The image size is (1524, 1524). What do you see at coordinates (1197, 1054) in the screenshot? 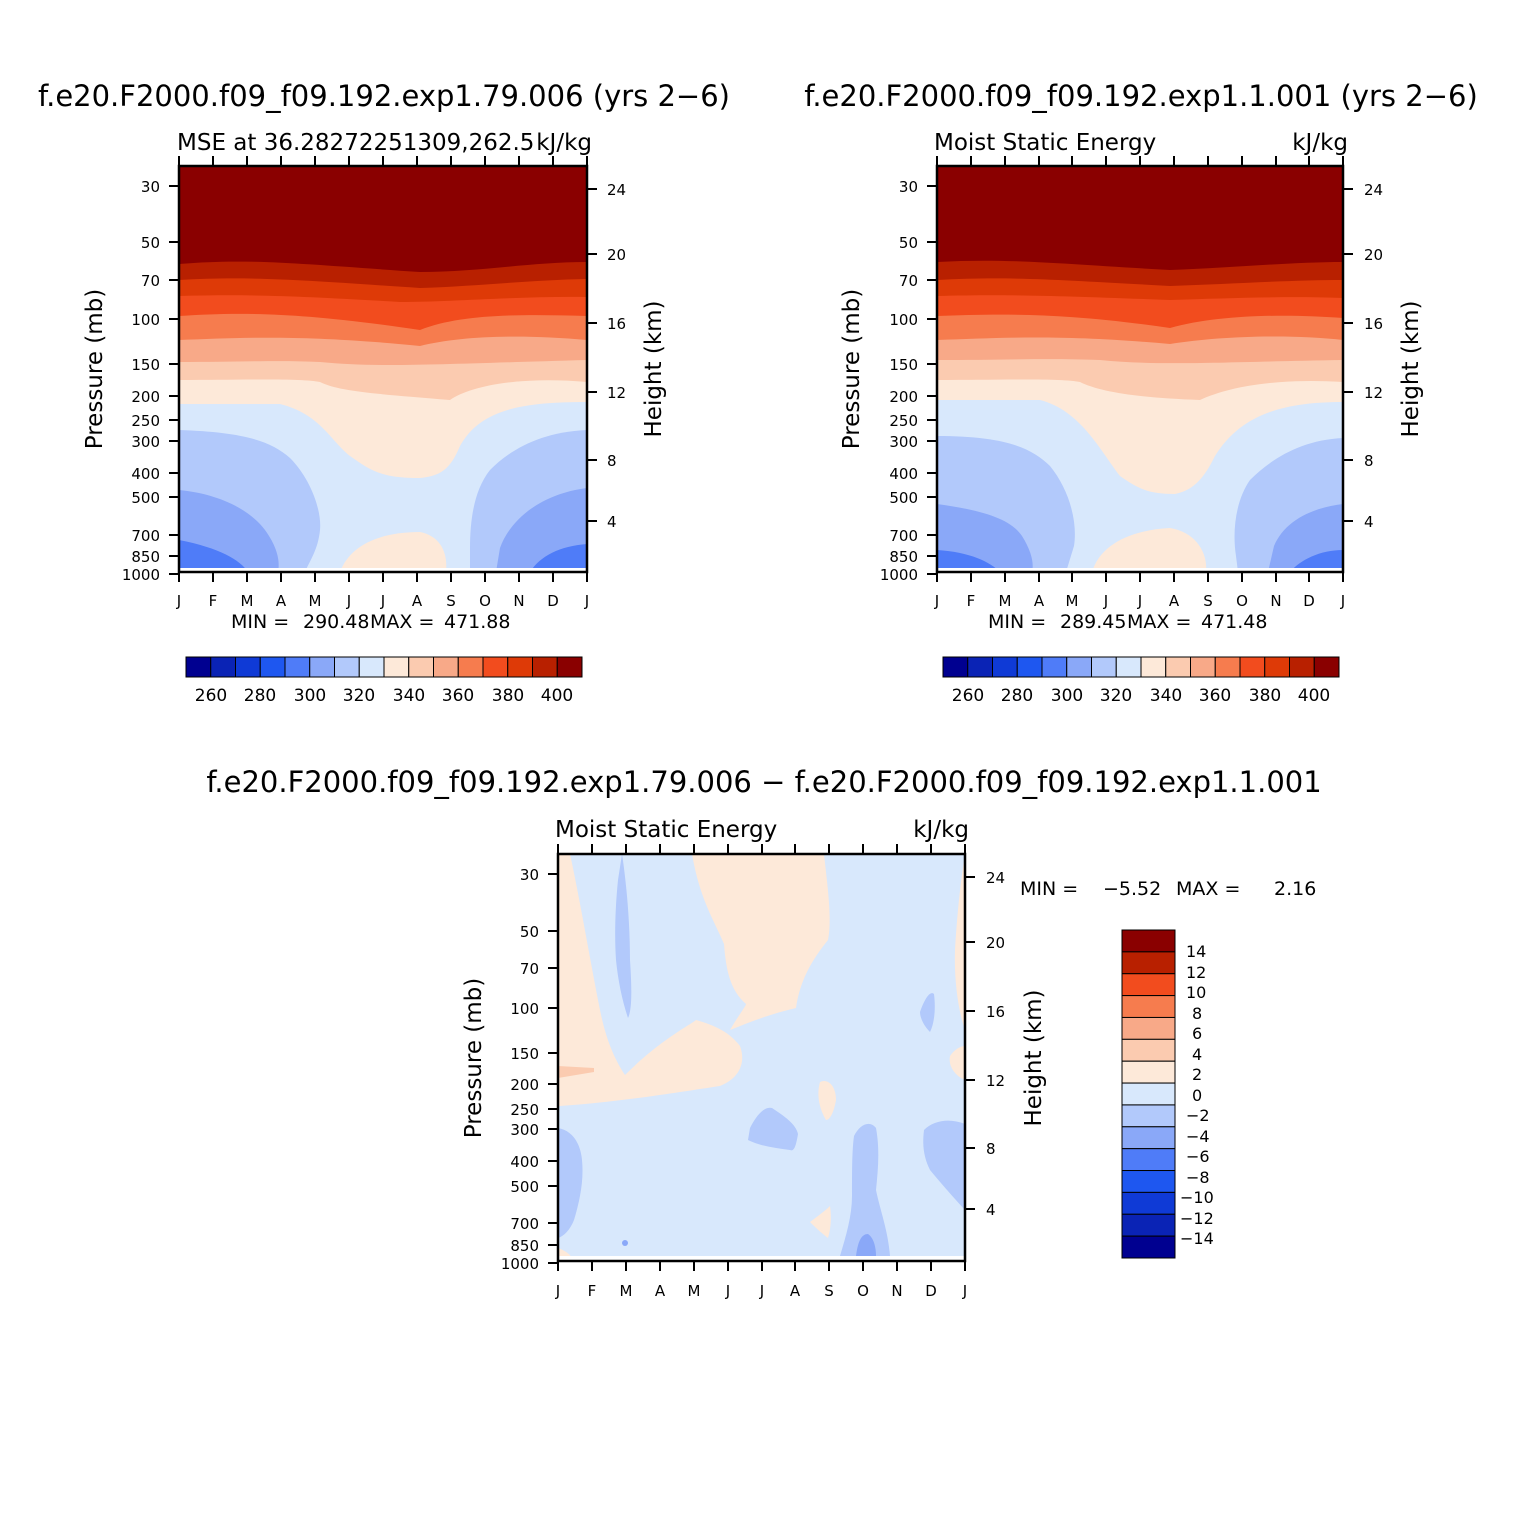
I see `colorbar-label: 4` at bounding box center [1197, 1054].